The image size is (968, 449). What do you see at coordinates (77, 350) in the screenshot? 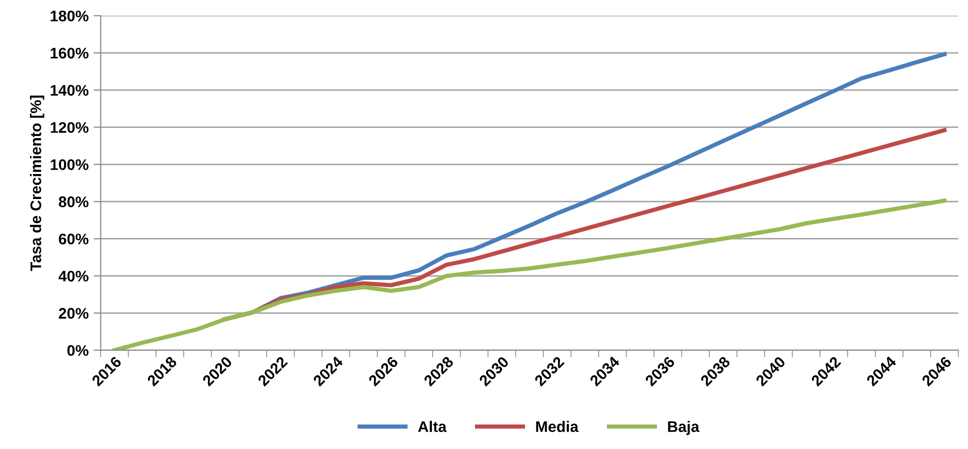
I see `y-tick-label: 0%` at bounding box center [77, 350].